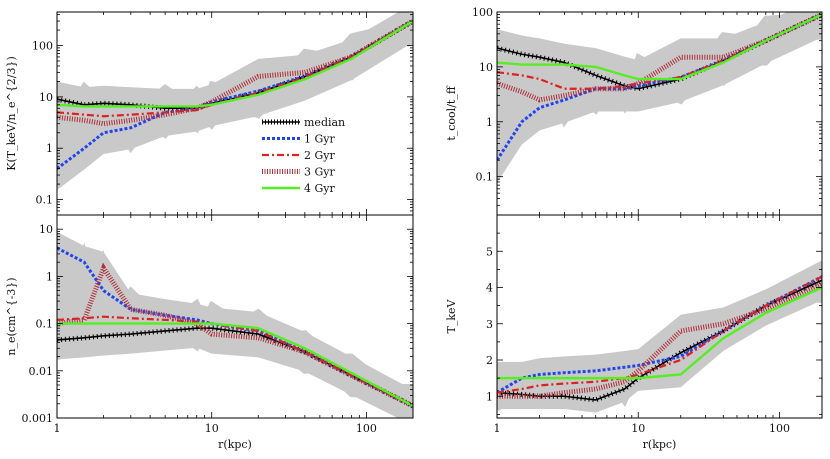 The image size is (830, 459). Describe the element at coordinates (489, 360) in the screenshot. I see `y-tick-label: 2` at that location.